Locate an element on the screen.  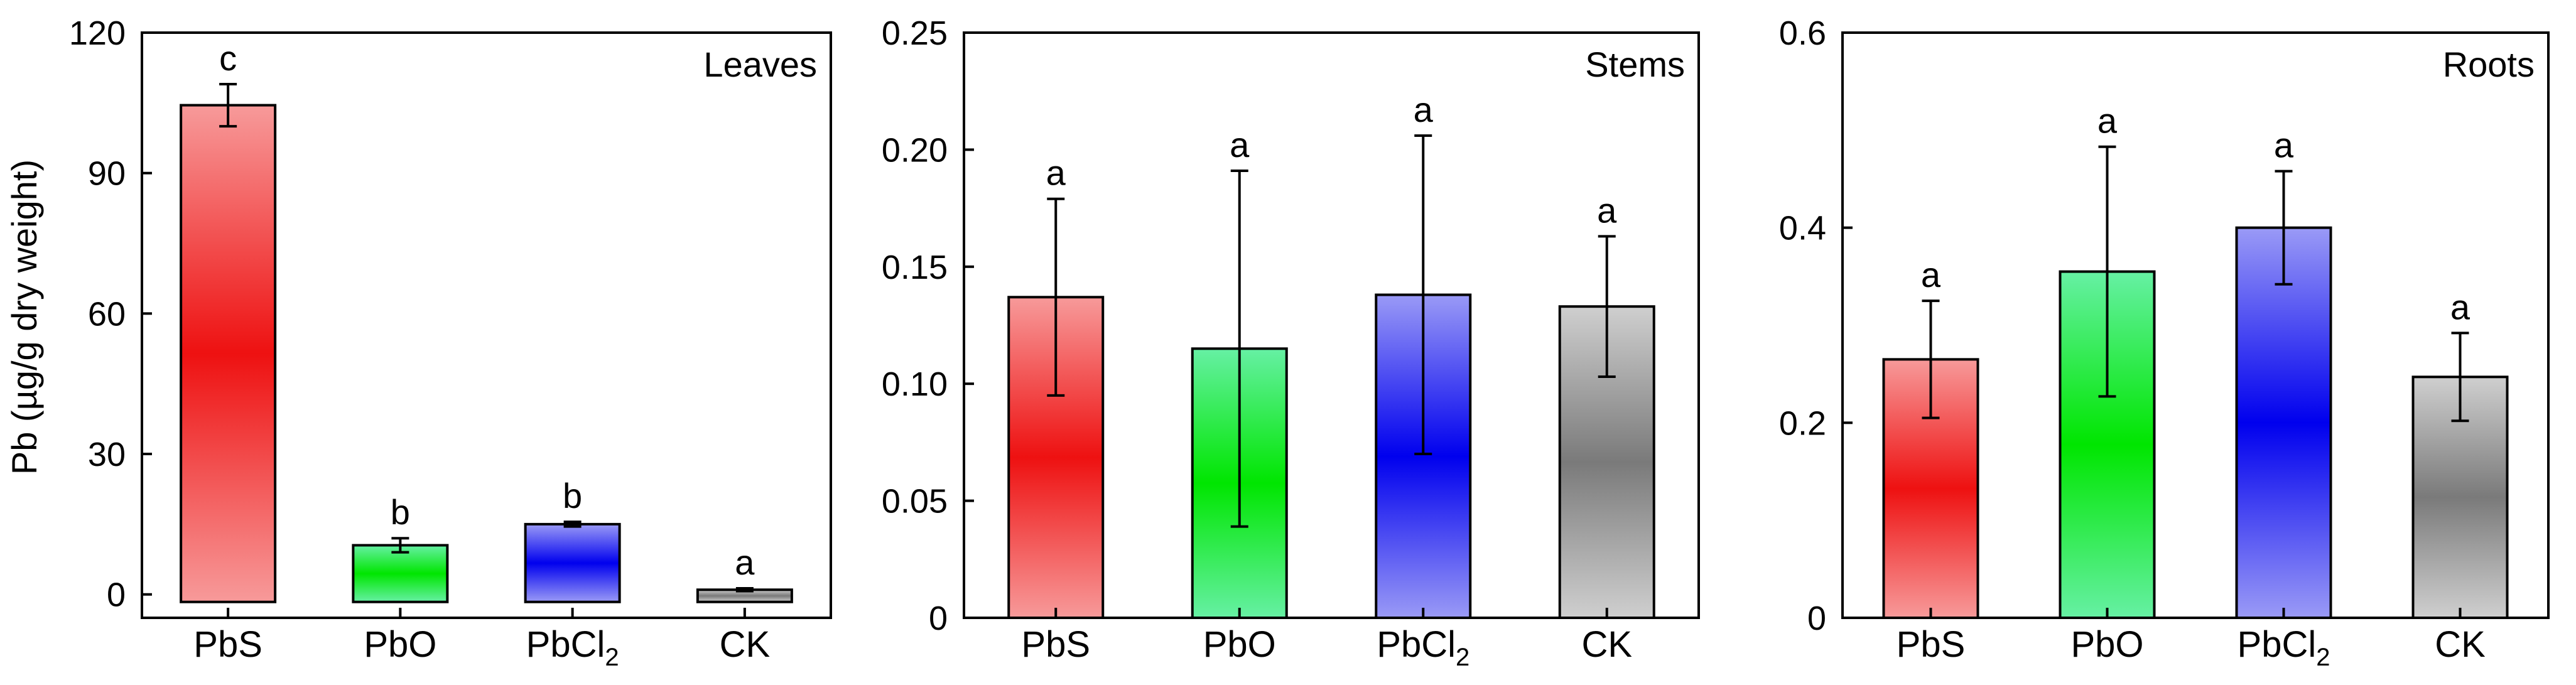
bar-pbo is located at coordinates (400, 573).